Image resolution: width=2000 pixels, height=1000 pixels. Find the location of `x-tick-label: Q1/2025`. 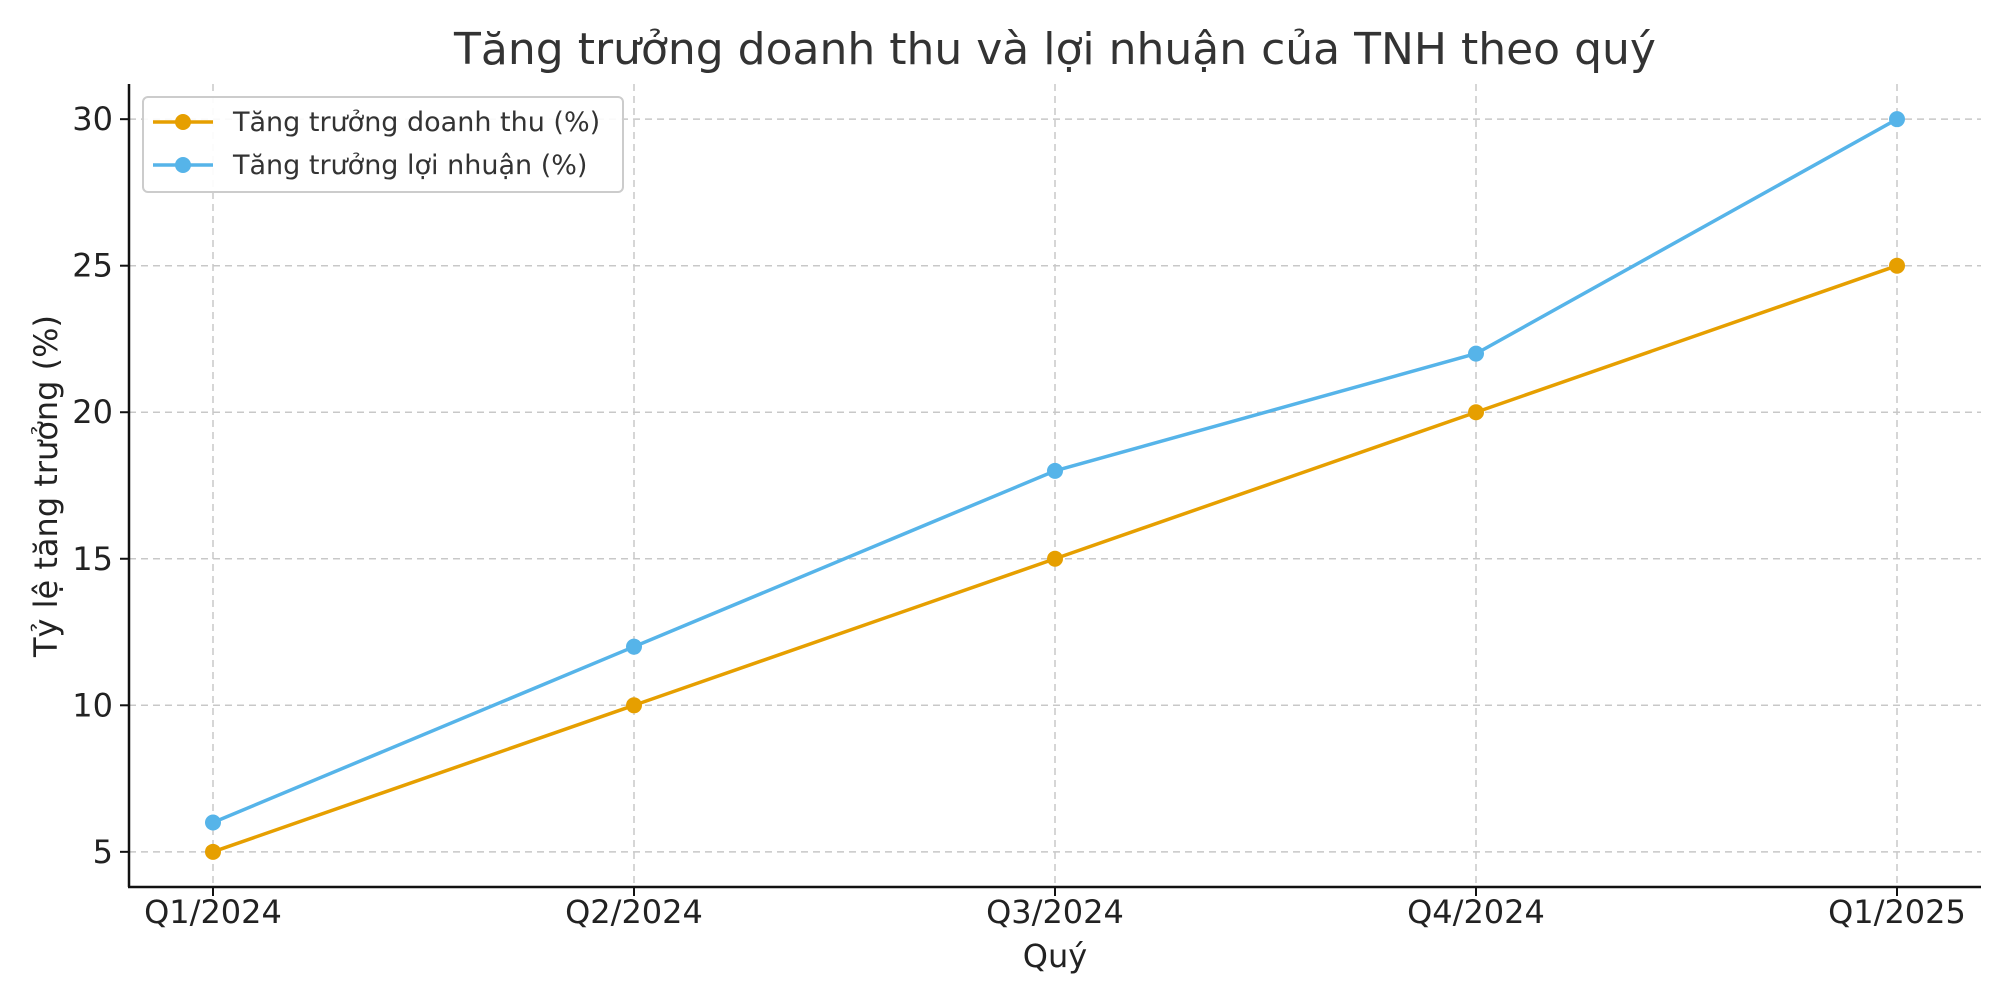

x-tick-label: Q1/2025 is located at coordinates (1897, 912).